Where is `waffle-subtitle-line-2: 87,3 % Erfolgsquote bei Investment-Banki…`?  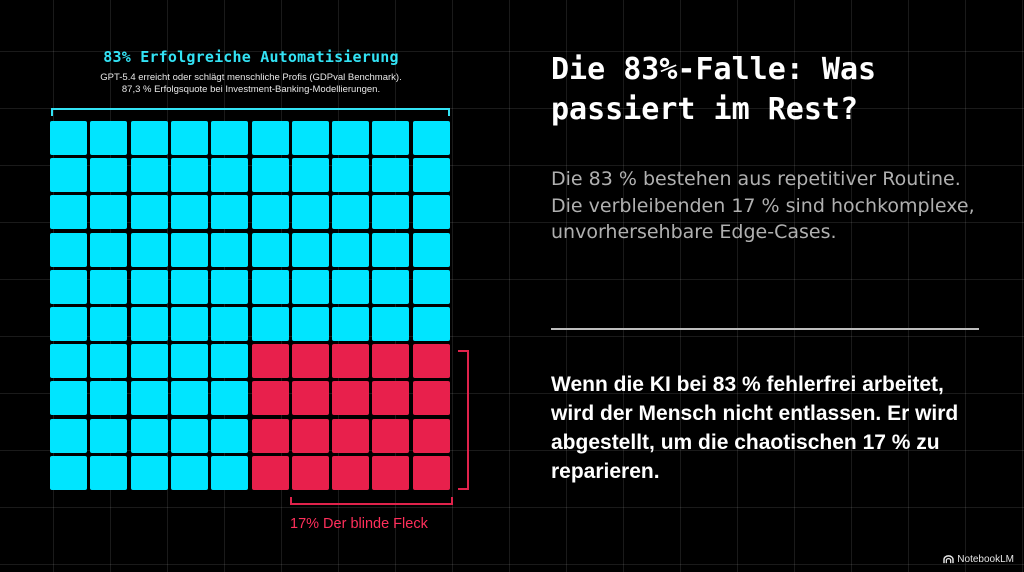
waffle-subtitle-line-2: 87,3 % Erfolgsquote bei Investment-Banki… is located at coordinates (251, 89).